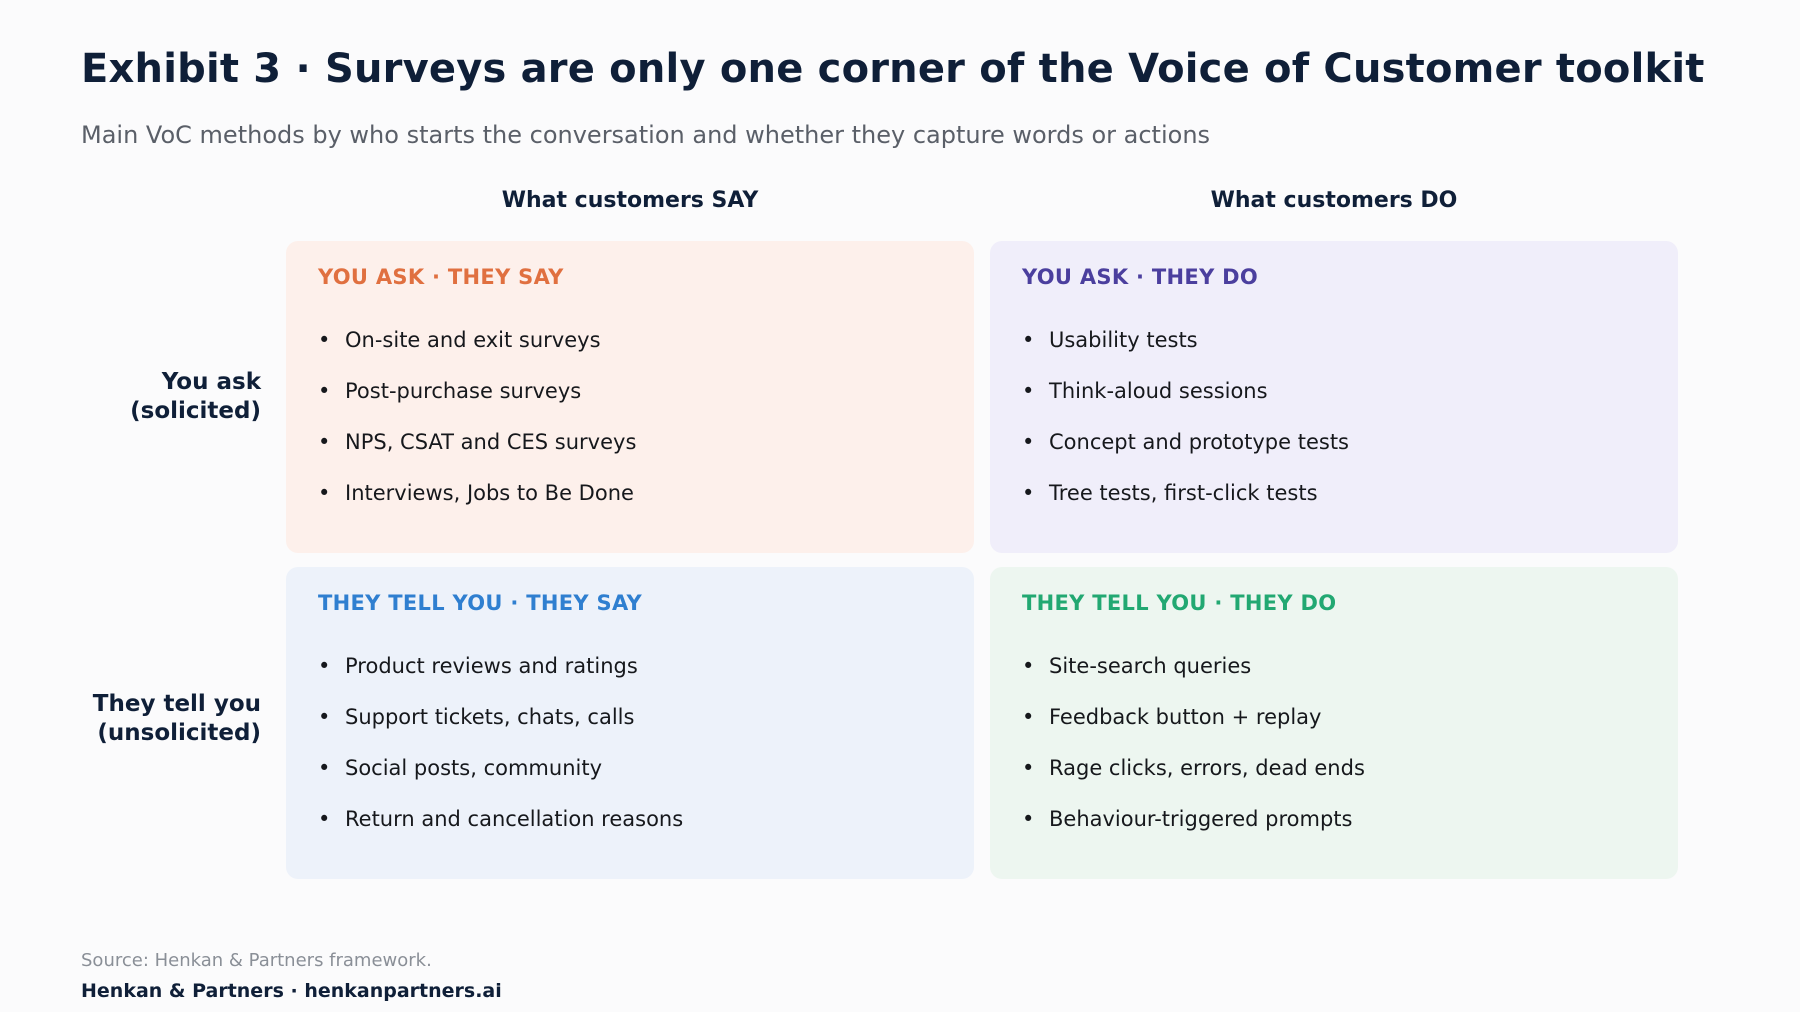 This screenshot has height=1012, width=1800. What do you see at coordinates (630, 391) in the screenshot?
I see `list-item: Post-purchase surveys` at bounding box center [630, 391].